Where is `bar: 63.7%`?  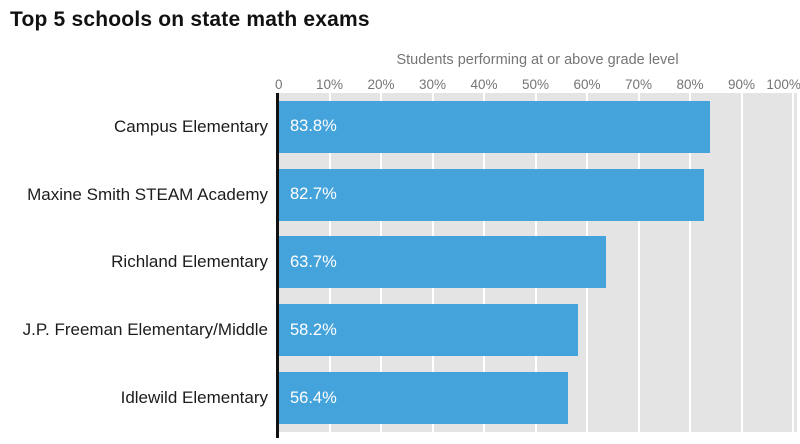 bar: 63.7% is located at coordinates (442, 262).